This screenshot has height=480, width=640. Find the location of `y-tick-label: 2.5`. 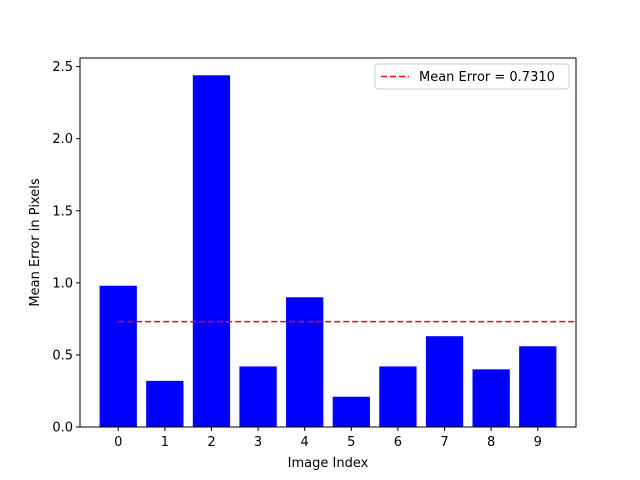

y-tick-label: 2.5 is located at coordinates (62, 67).